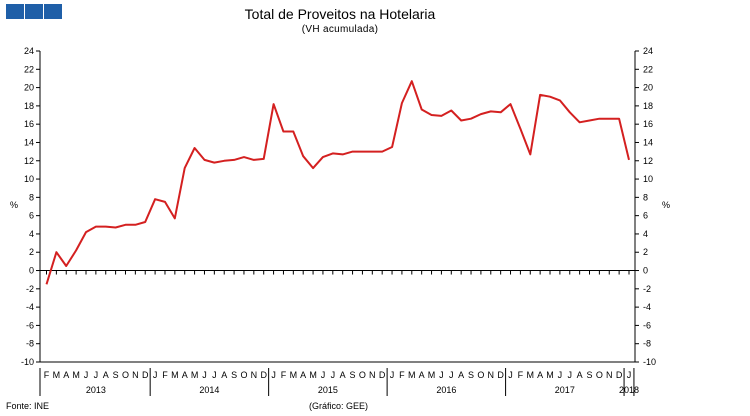 Image resolution: width=750 pixels, height=416 pixels. What do you see at coordinates (565, 390) in the screenshot?
I see `year-label: 2017` at bounding box center [565, 390].